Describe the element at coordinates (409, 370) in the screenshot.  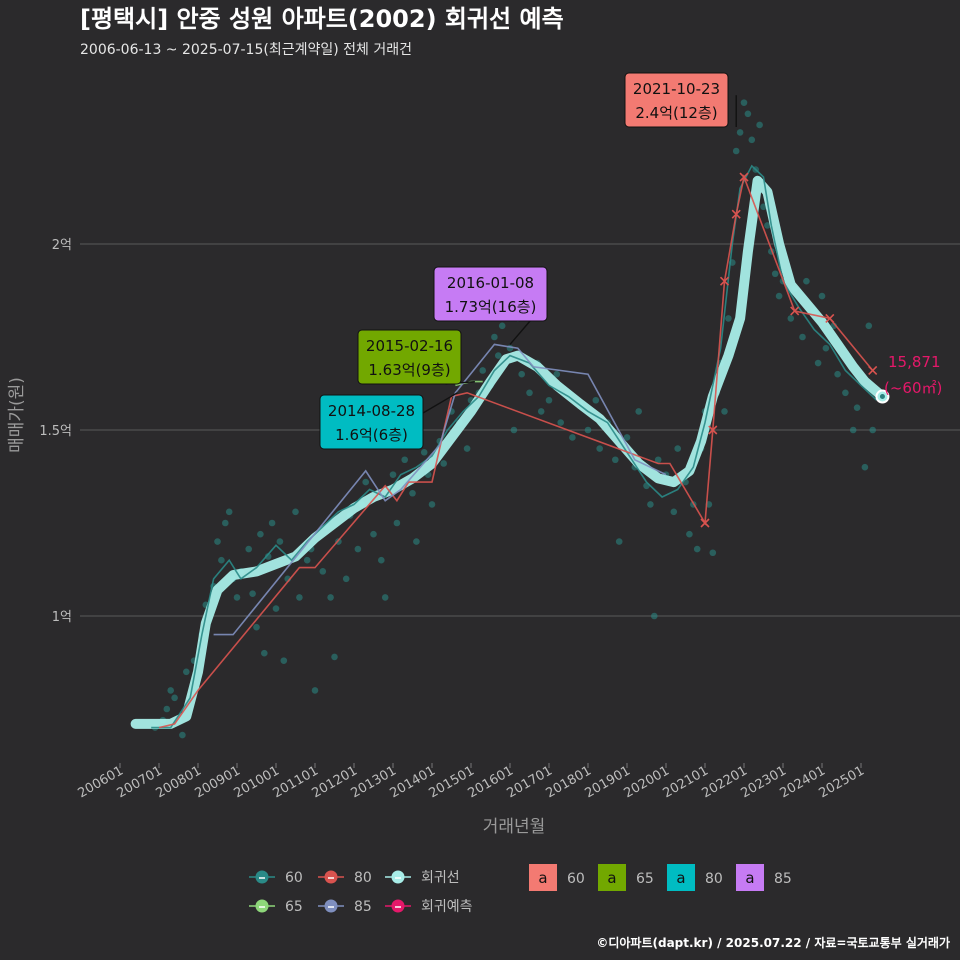
I see `callout-value: 1.63억(9층)` at that location.